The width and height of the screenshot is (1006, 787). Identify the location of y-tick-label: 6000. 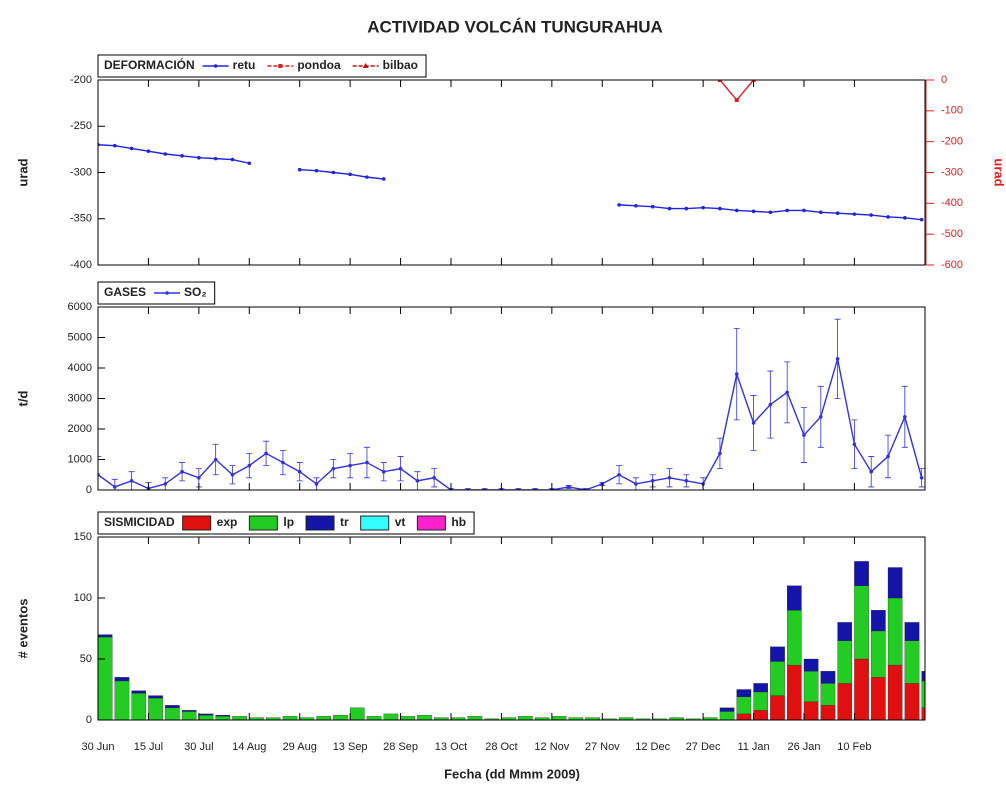
(80, 307).